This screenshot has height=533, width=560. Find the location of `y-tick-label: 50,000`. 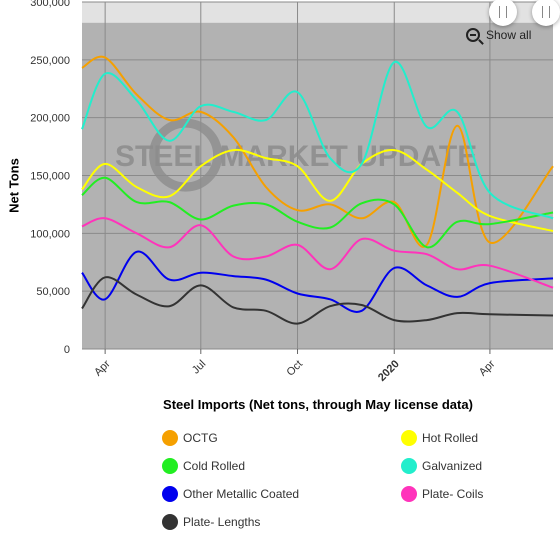

y-tick-label: 50,000 is located at coordinates (53, 292).